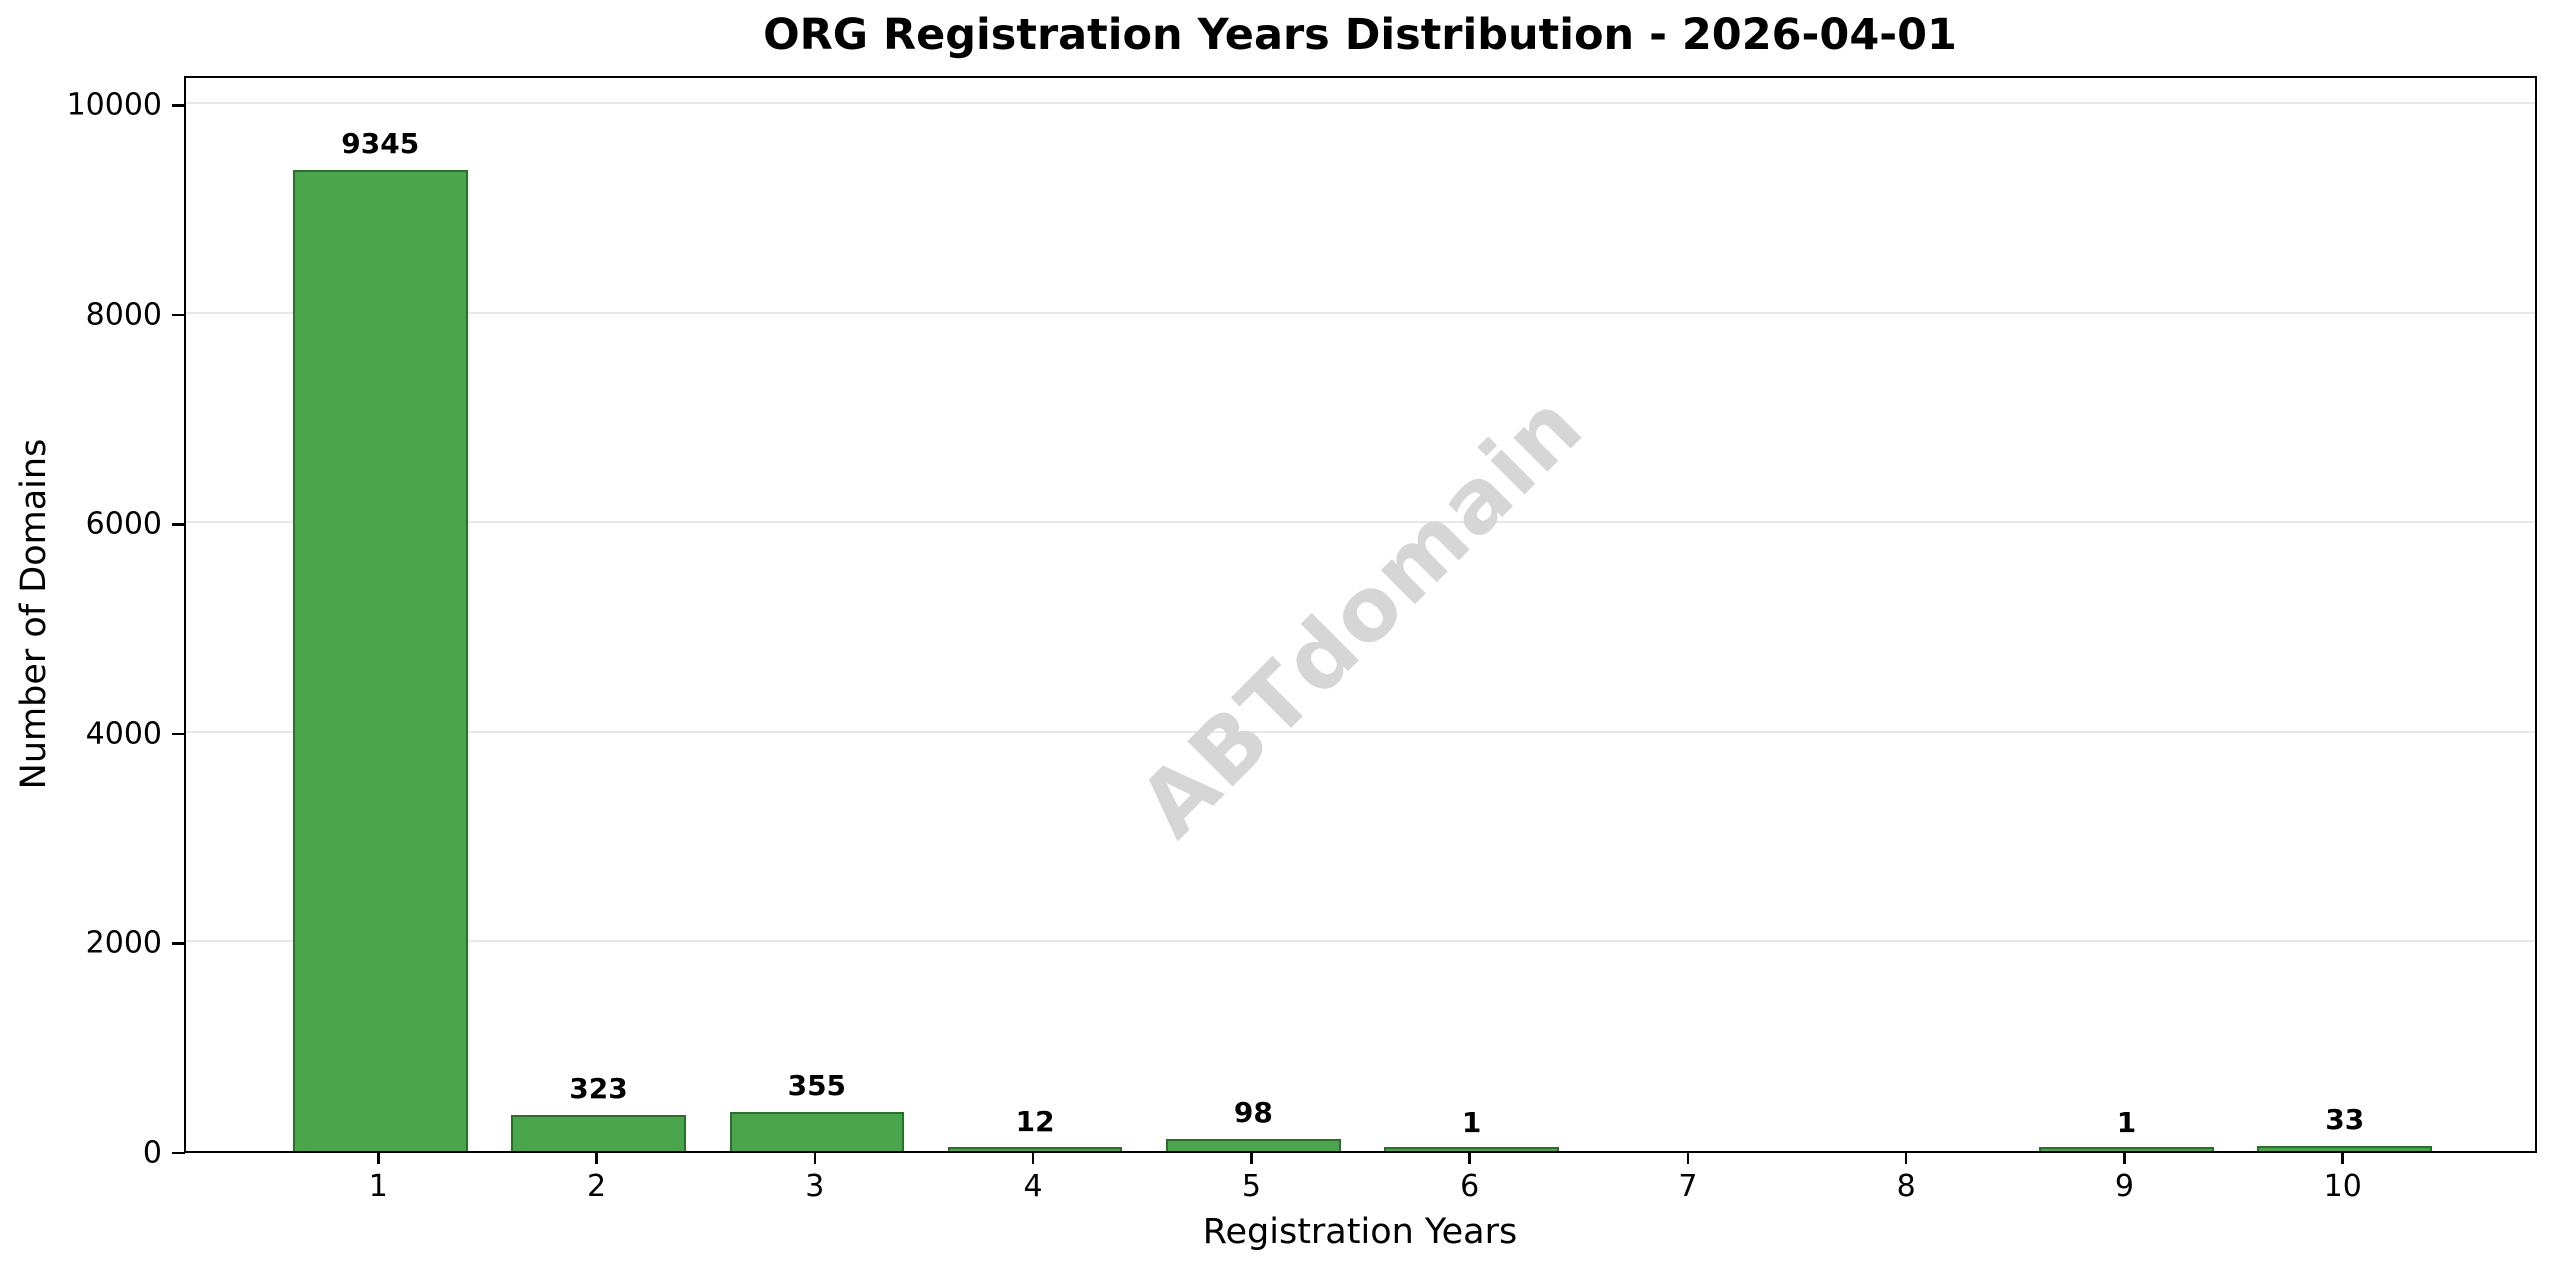 The height and width of the screenshot is (1271, 2560). What do you see at coordinates (1688, 1186) in the screenshot?
I see `x-tick-label-7: 7` at bounding box center [1688, 1186].